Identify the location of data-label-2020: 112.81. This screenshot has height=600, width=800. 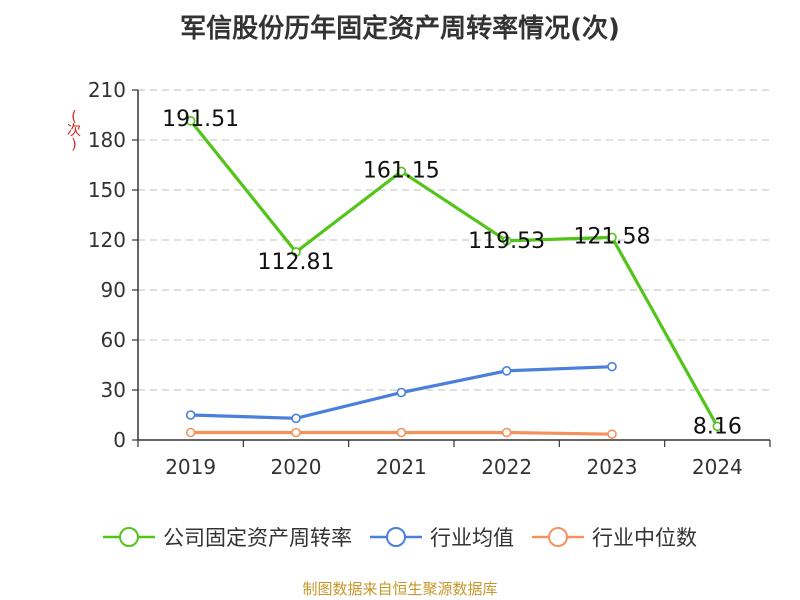
(296, 262).